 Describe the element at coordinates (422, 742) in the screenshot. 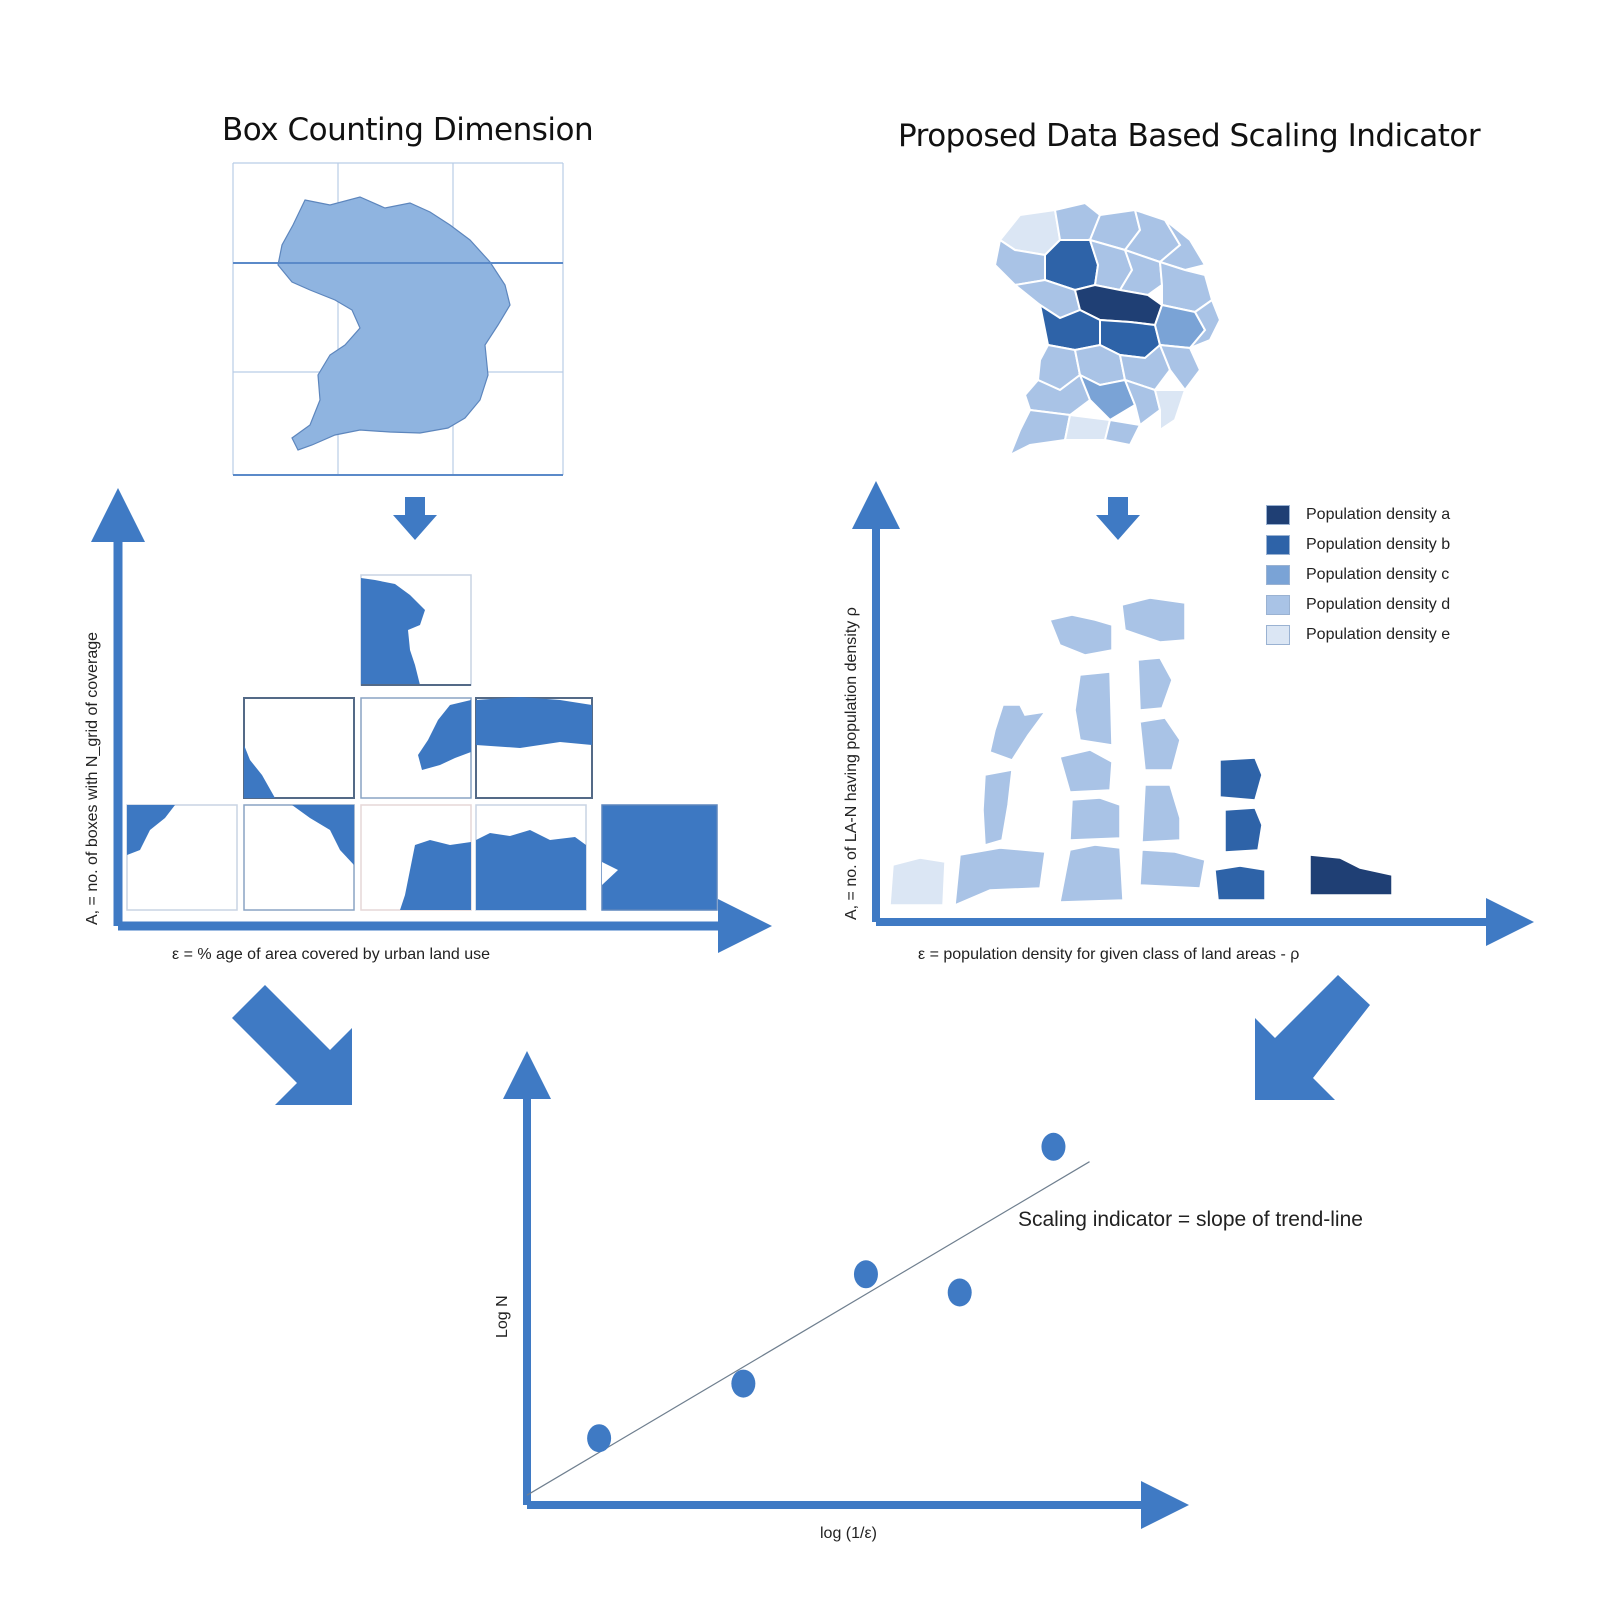

I see `boxes-plot` at that location.